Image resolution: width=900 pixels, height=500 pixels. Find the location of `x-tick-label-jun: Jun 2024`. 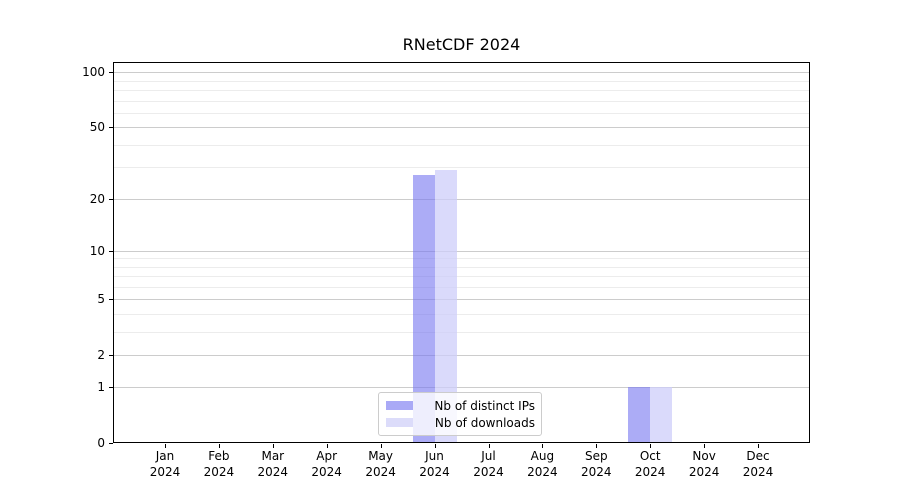

x-tick-label-jun: Jun 2024 is located at coordinates (435, 464).